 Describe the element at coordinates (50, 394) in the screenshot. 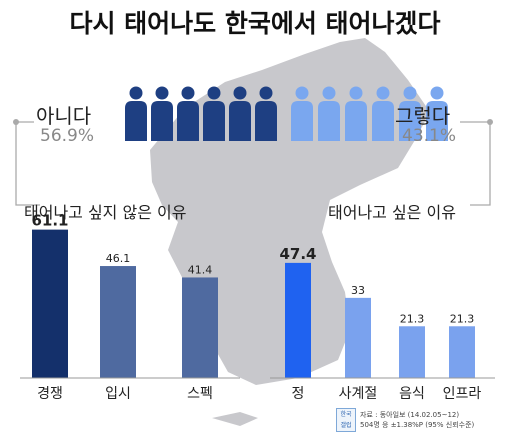

I see `category-label: 경쟁` at that location.